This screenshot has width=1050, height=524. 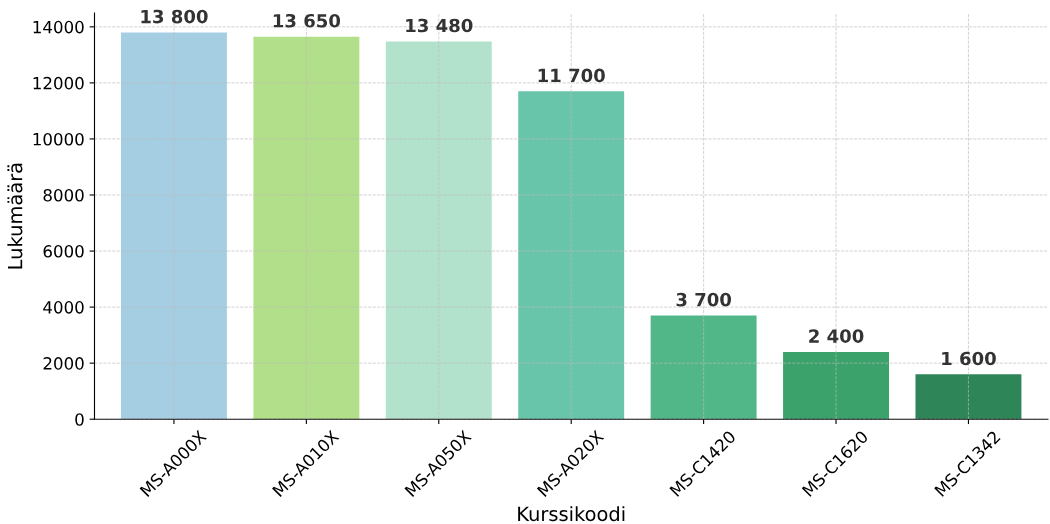 What do you see at coordinates (63, 363) in the screenshot?
I see `y-tick-label: 2000` at bounding box center [63, 363].